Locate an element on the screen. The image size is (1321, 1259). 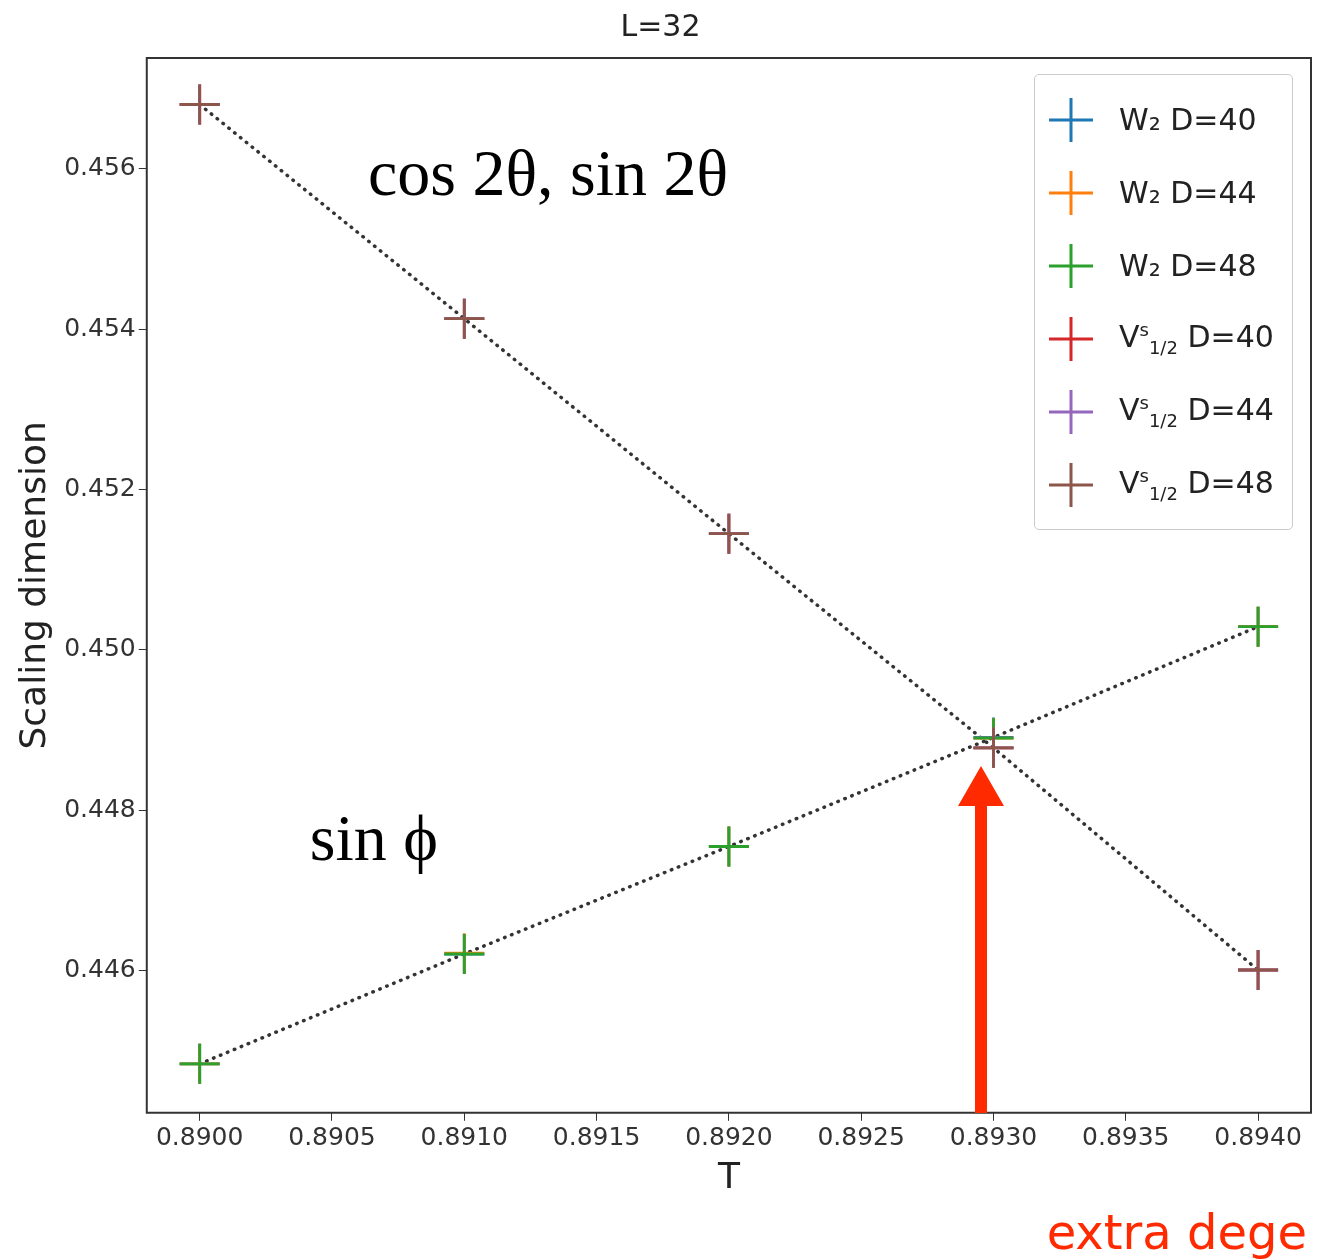
y-tick-label: 0.454 is located at coordinates (100, 327).